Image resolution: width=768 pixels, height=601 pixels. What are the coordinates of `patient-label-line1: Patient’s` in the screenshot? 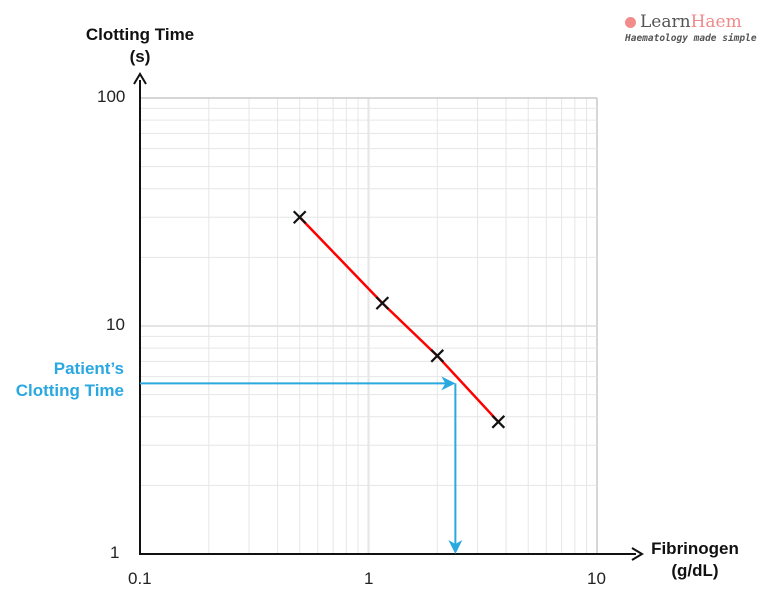 It's located at (88, 368).